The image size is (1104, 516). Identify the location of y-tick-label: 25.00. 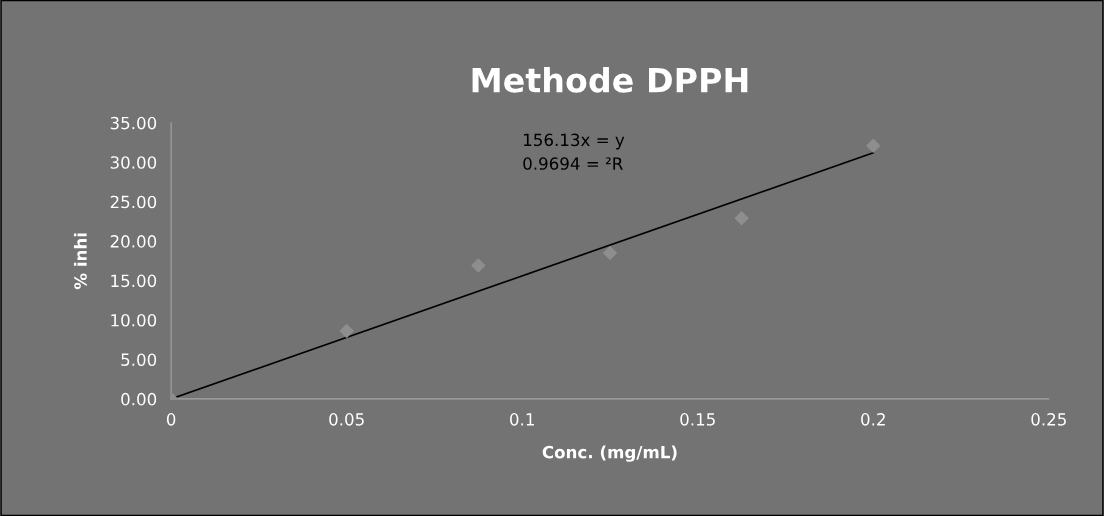
(133, 202).